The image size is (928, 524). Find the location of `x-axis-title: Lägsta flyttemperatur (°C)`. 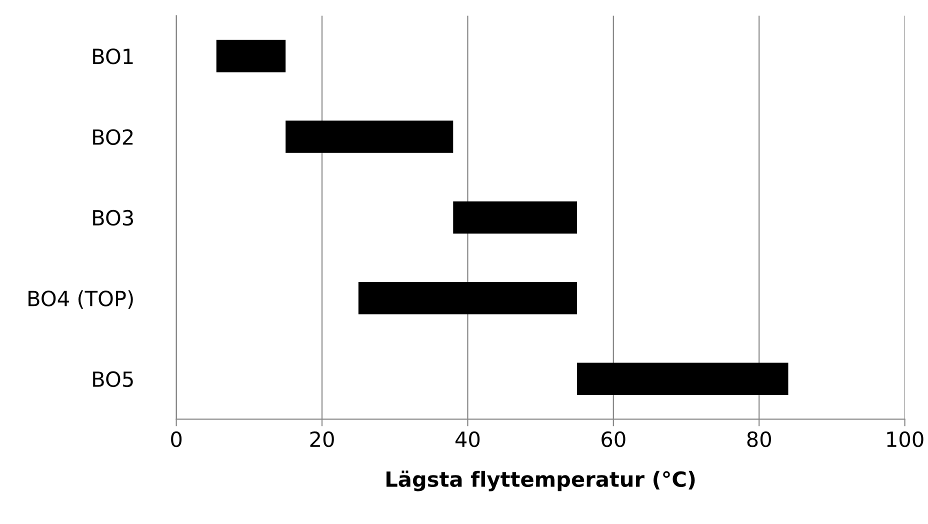

x-axis-title: Lägsta flyttemperatur (°C) is located at coordinates (540, 481).